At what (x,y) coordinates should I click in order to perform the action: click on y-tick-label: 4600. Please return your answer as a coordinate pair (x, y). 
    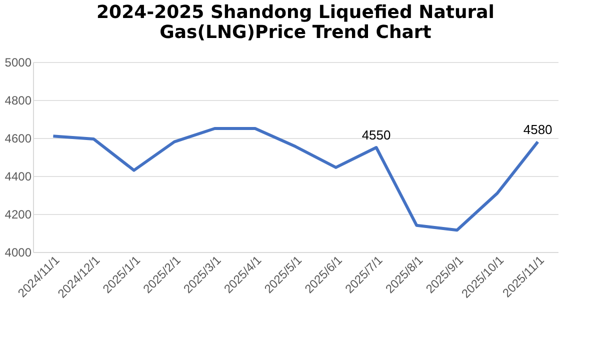
    Looking at the image, I should click on (18, 139).